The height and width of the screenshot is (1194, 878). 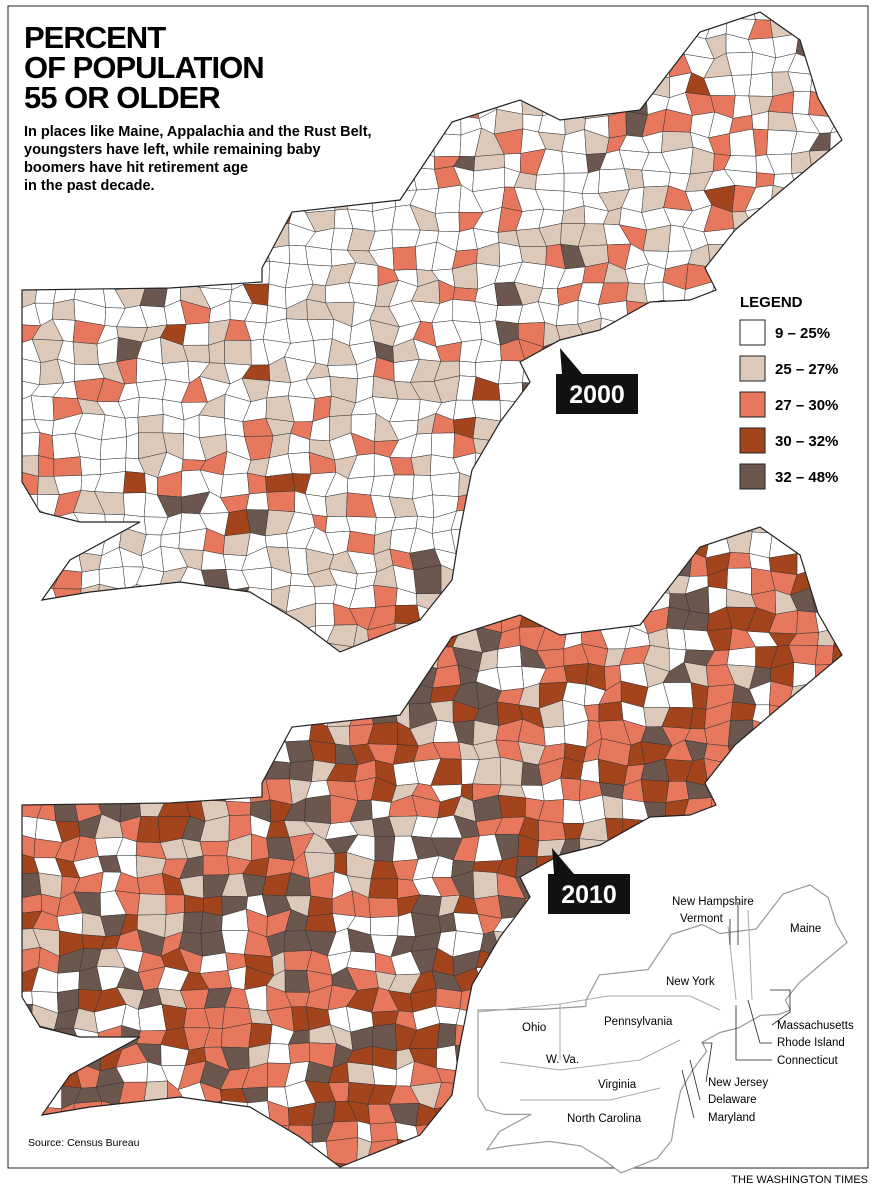 What do you see at coordinates (84, 1143) in the screenshot?
I see `source: Source: Census Bureau` at bounding box center [84, 1143].